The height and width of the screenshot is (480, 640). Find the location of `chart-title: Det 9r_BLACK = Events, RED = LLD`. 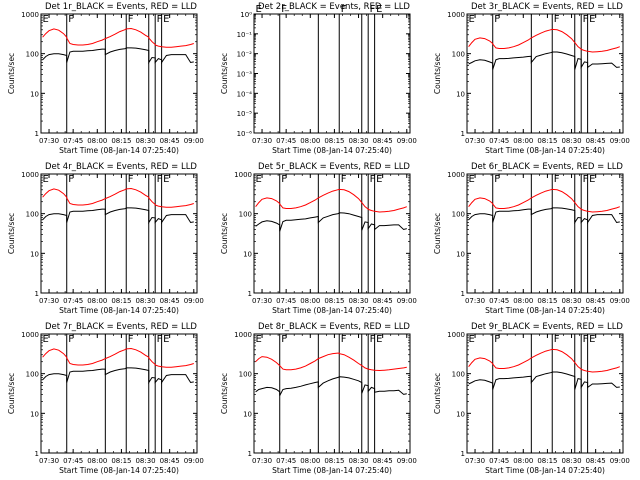

chart-title: Det 9r_BLACK = Events, RED = LLD is located at coordinates (547, 327).